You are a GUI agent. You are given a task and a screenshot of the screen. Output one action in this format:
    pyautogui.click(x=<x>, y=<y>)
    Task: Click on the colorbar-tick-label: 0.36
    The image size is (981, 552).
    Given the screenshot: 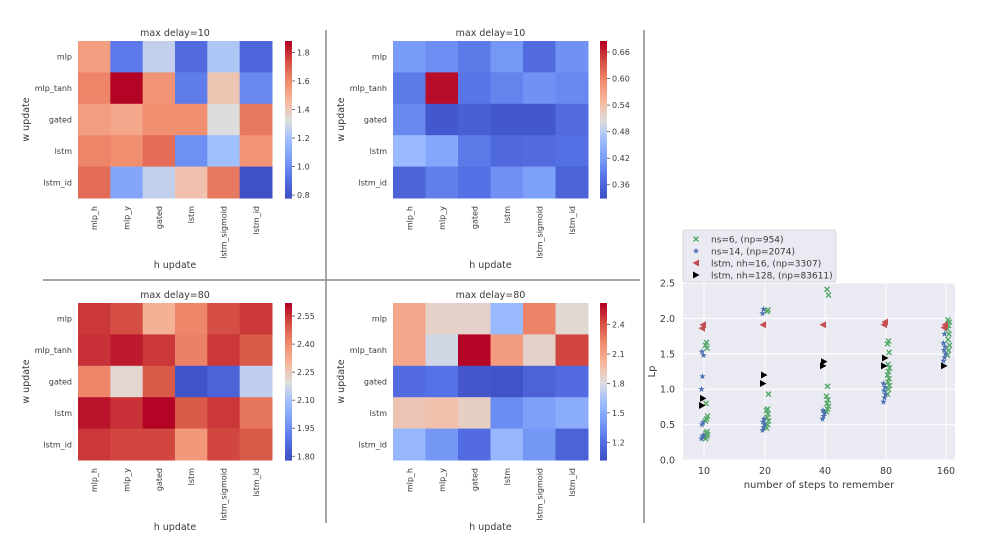 What is the action you would take?
    pyautogui.click(x=621, y=185)
    